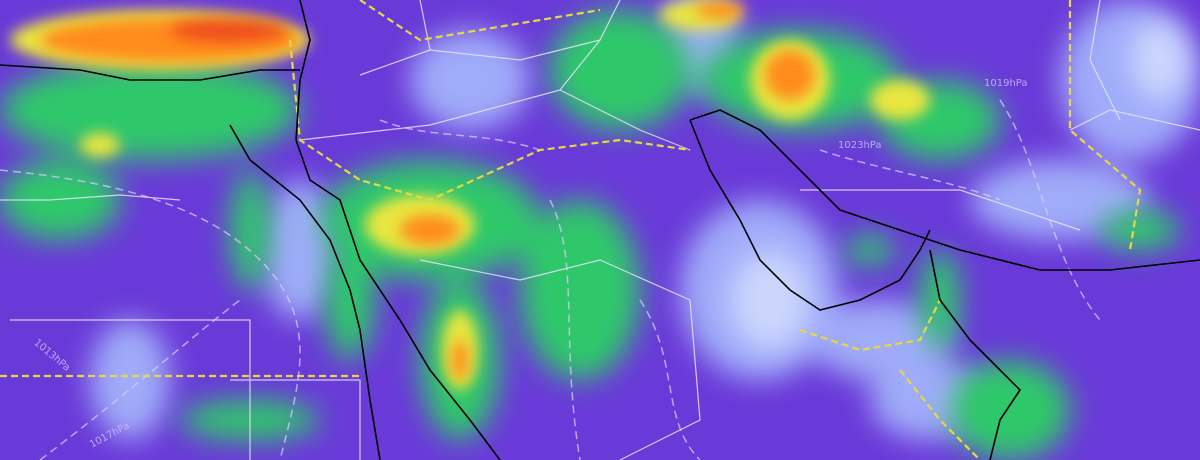 This screenshot has height=460, width=1200. I want to click on red-field-layer, so click(230, 30).